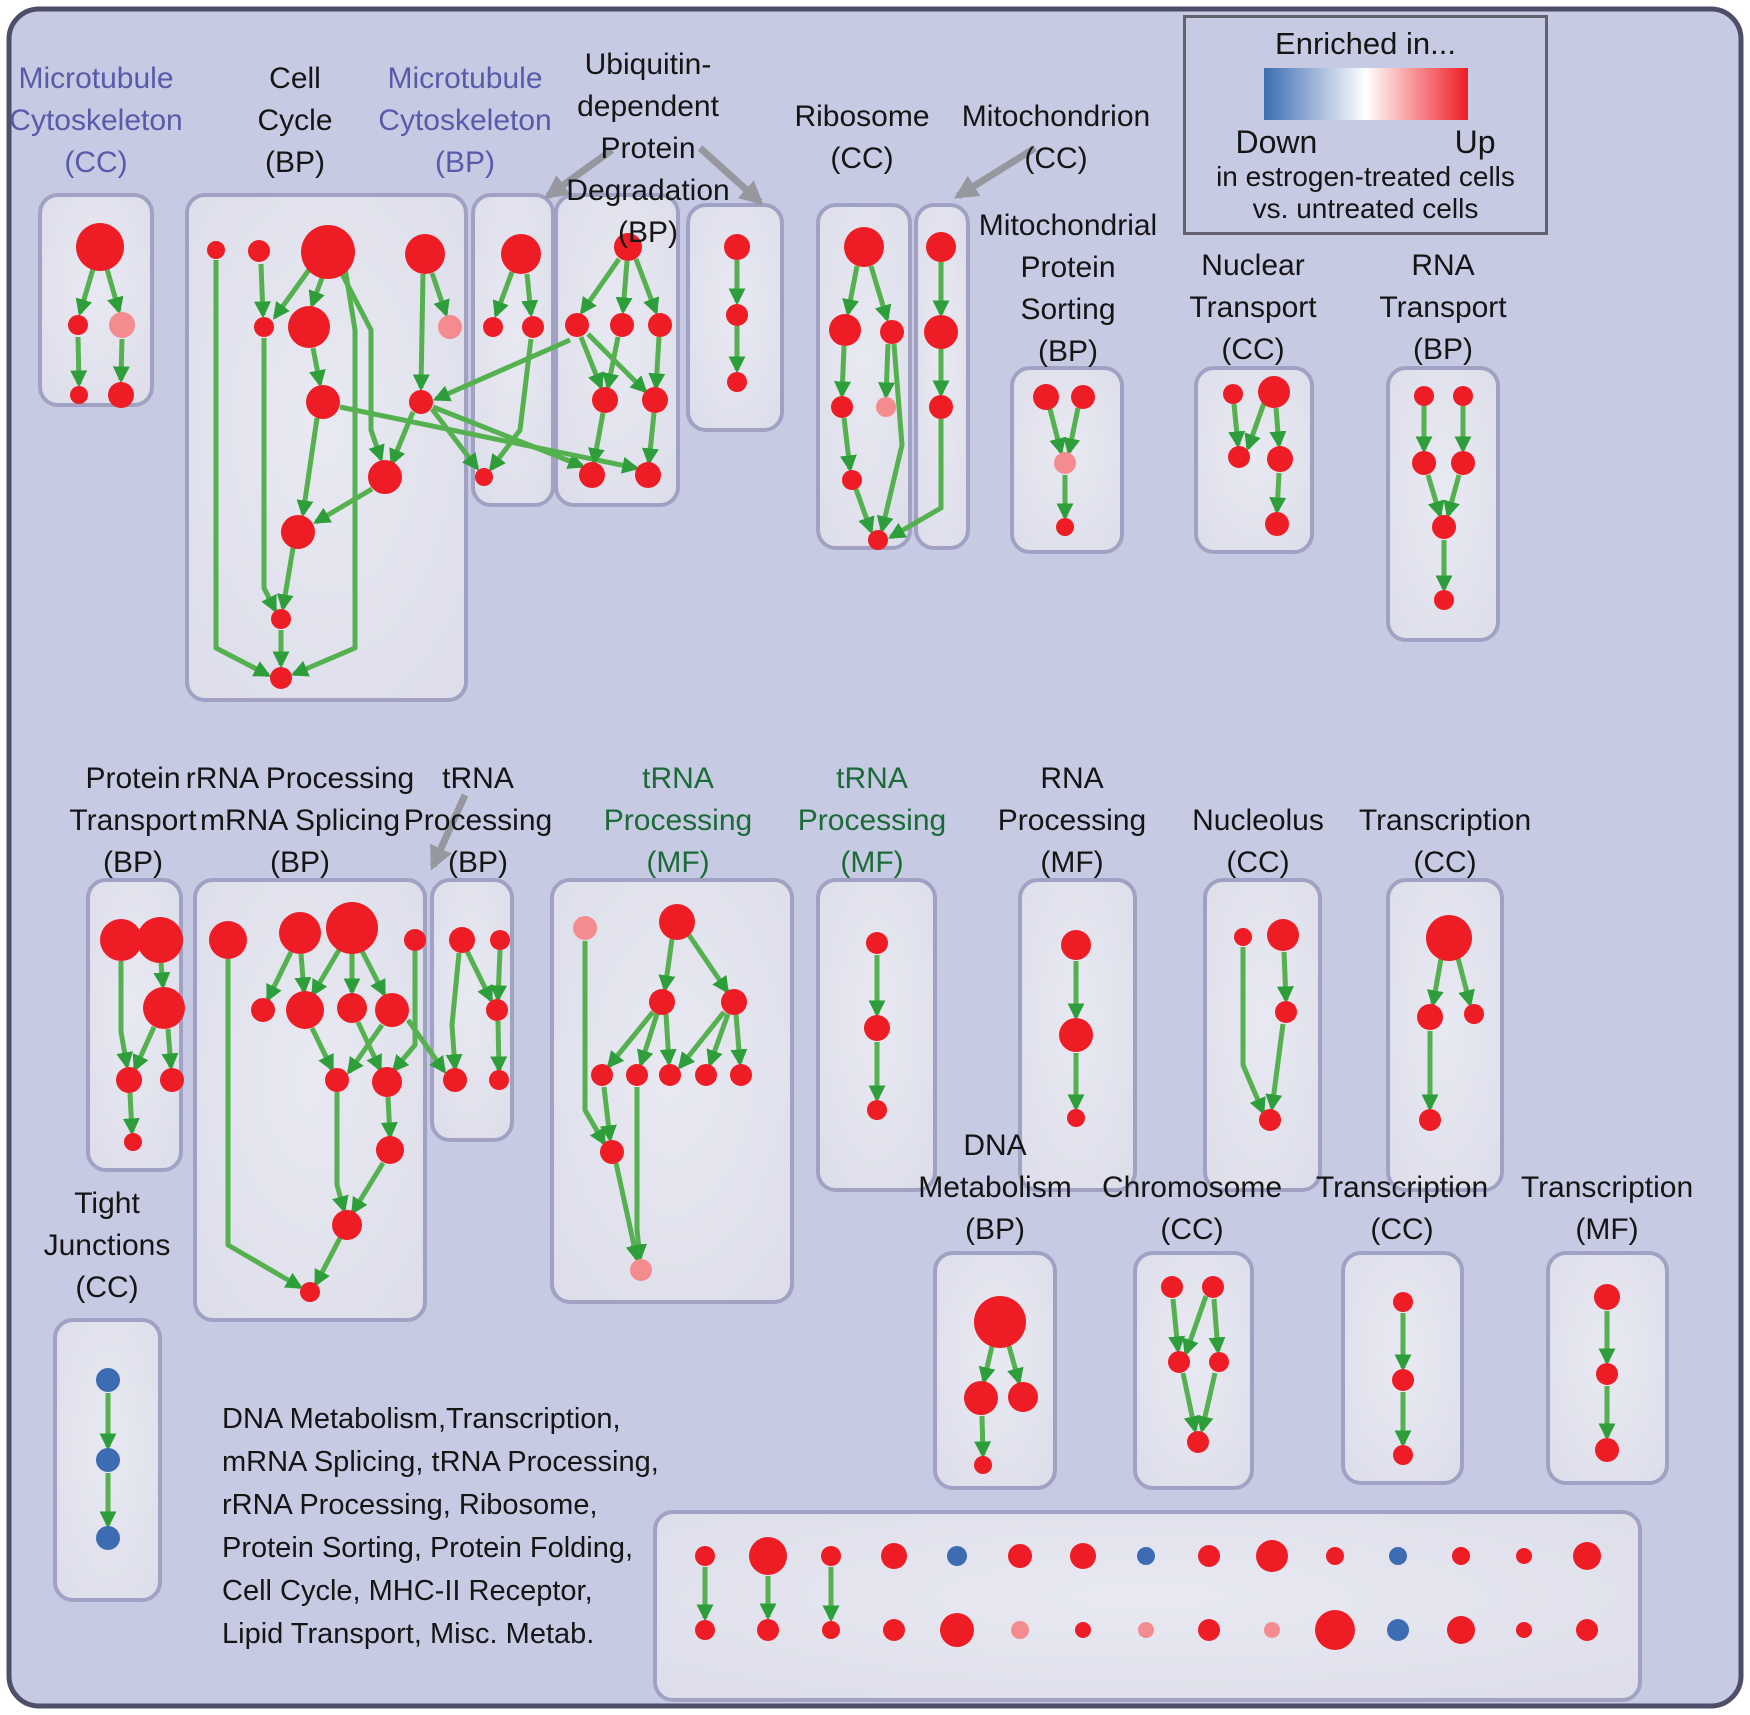 The width and height of the screenshot is (1750, 1715). Describe the element at coordinates (995, 1370) in the screenshot. I see `cluster-box-dna-metabolism-bp` at that location.